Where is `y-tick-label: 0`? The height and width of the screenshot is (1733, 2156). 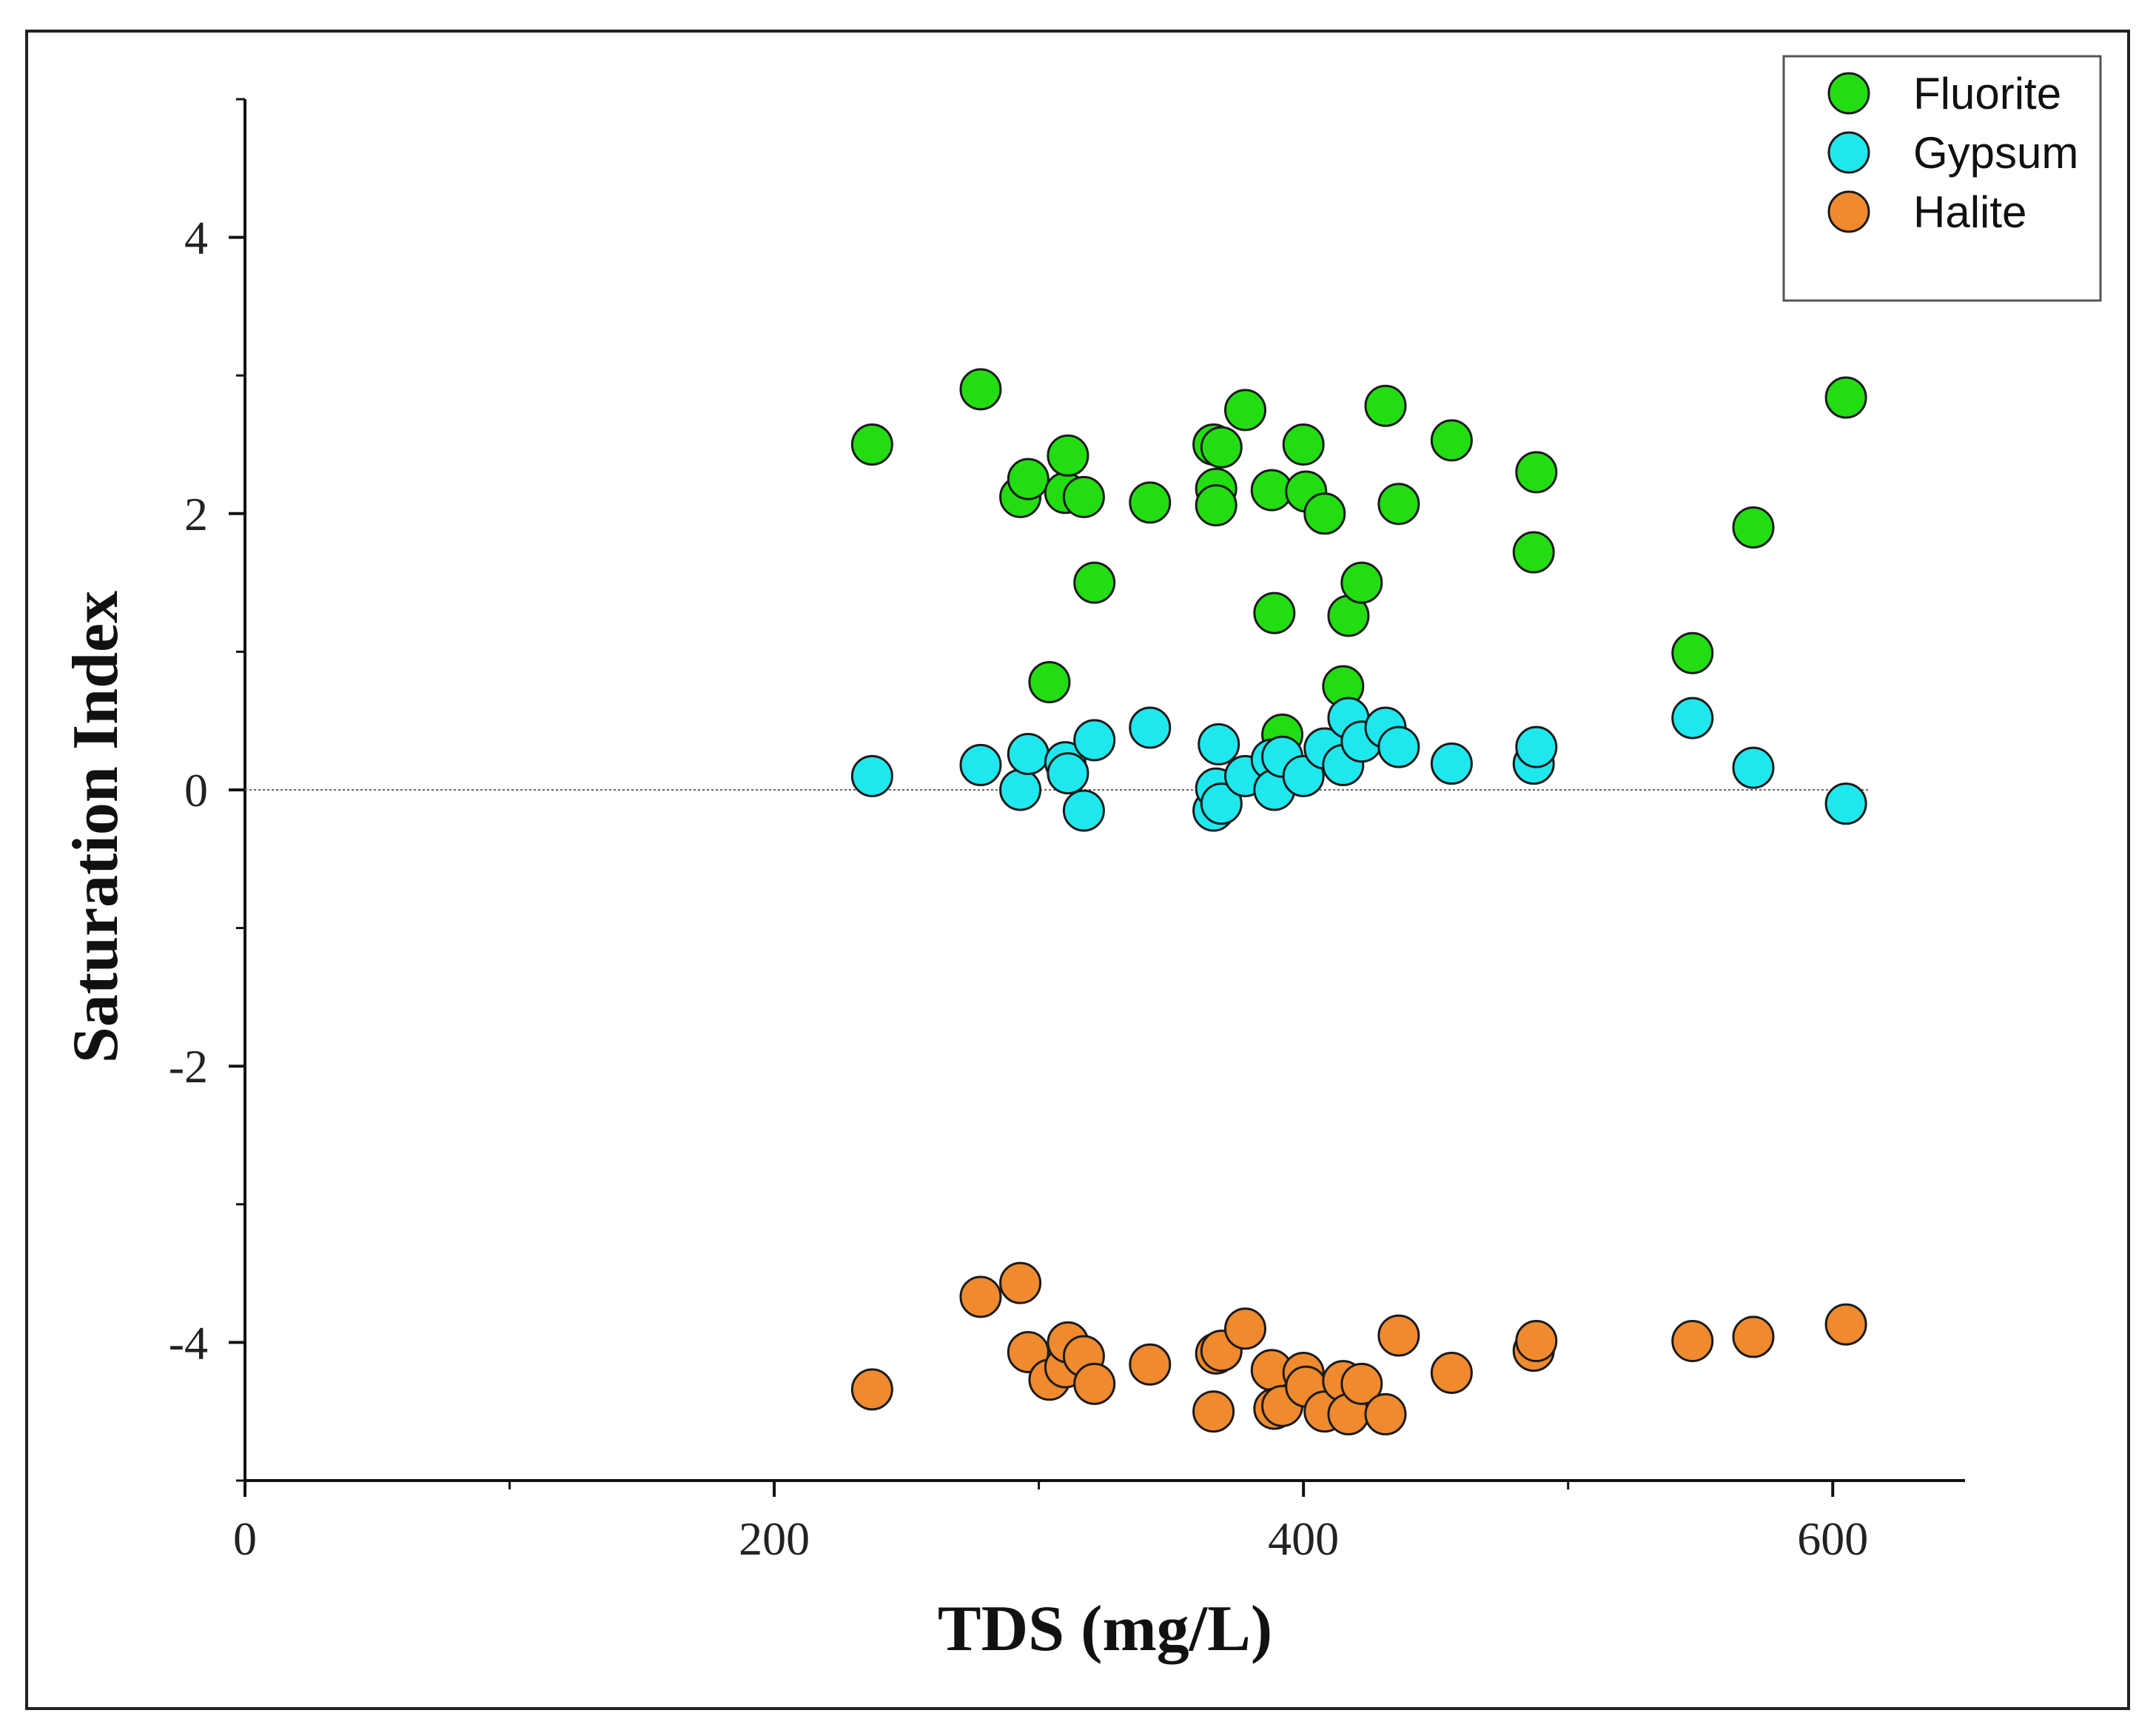 y-tick-label: 0 is located at coordinates (196, 790).